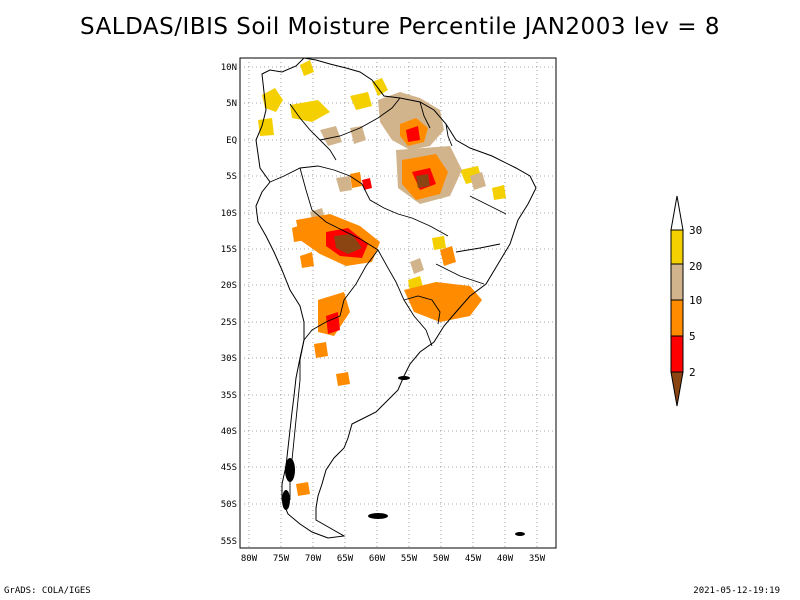 This screenshot has height=600, width=800. What do you see at coordinates (229, 359) in the screenshot?
I see `lat-label: 30S` at bounding box center [229, 359].